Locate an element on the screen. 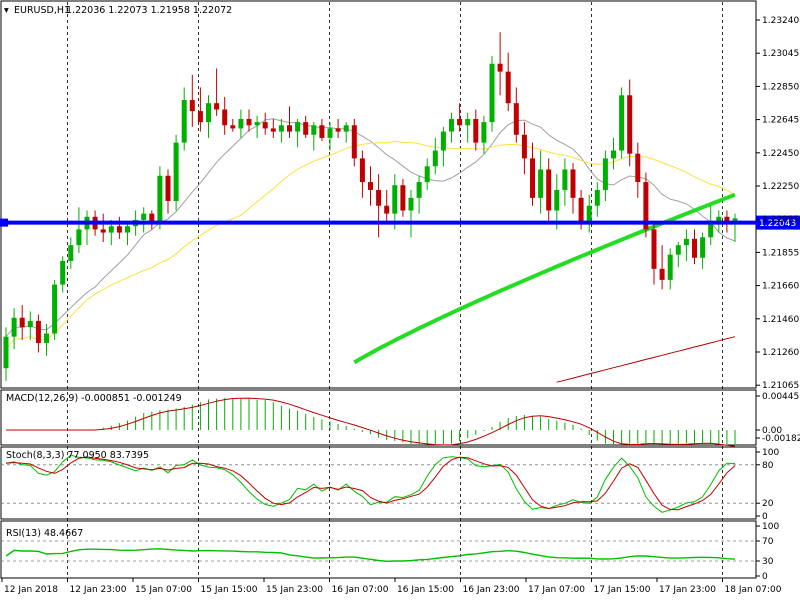  time-tick-label: 17 Jan 23:00 is located at coordinates (687, 590).